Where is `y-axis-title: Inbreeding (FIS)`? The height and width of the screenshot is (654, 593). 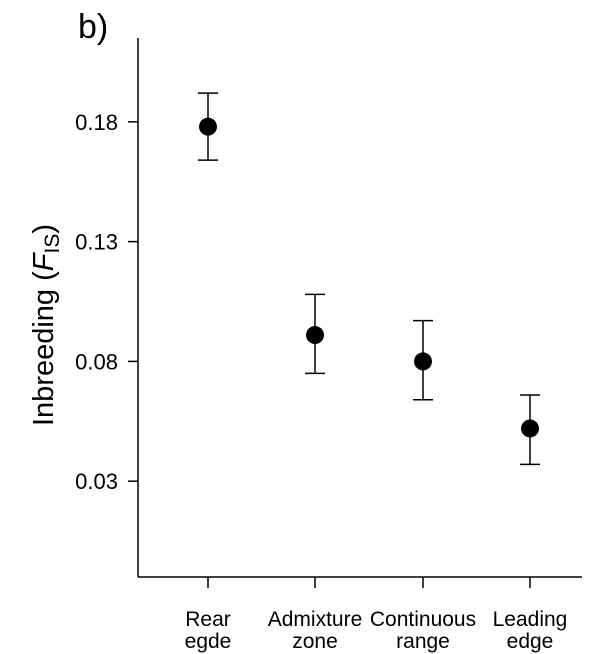 y-axis-title: Inbreeding (FIS) is located at coordinates (46, 325).